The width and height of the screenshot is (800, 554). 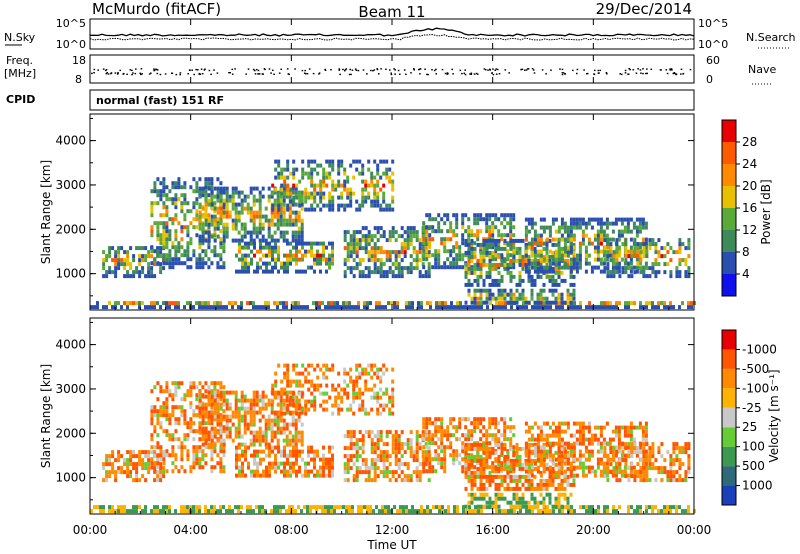 I want to click on cpid-value: normal (fast) 151 RF, so click(x=160, y=100).